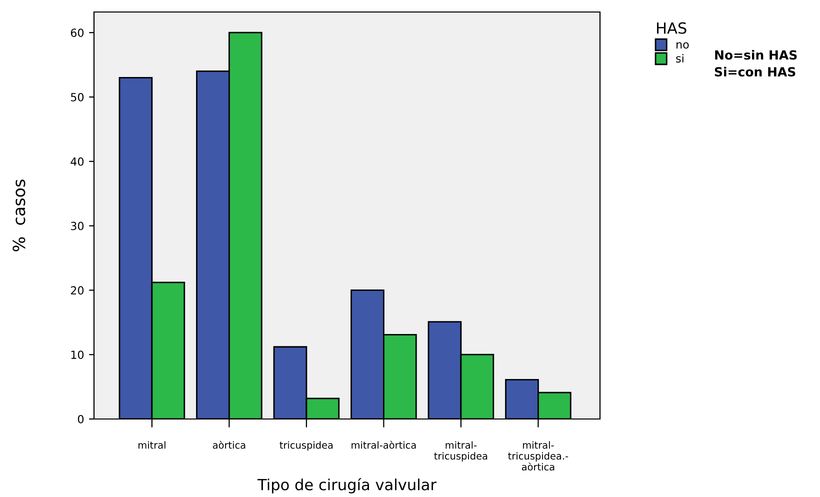  What do you see at coordinates (229, 444) in the screenshot?
I see `x-tick-label: aòrtica` at bounding box center [229, 444].